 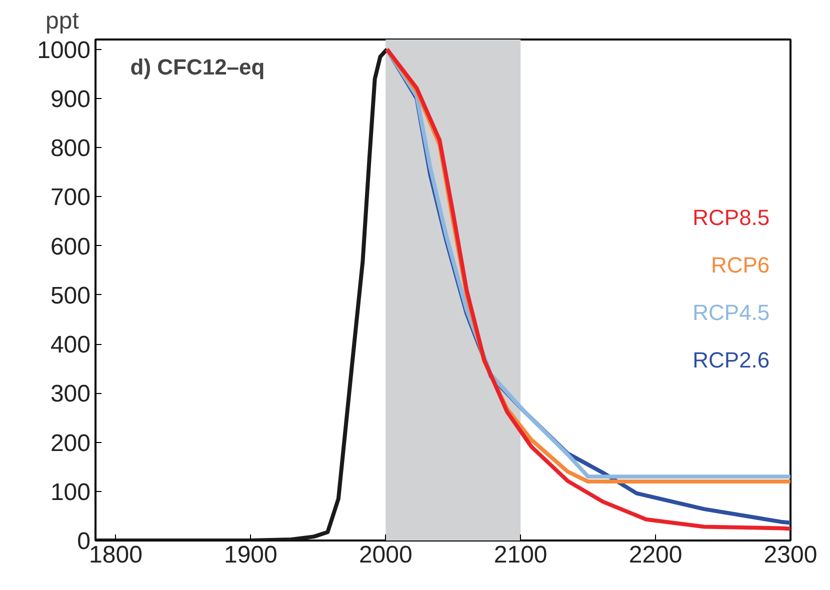 What do you see at coordinates (70, 198) in the screenshot?
I see `y-tick-label: 700` at bounding box center [70, 198].